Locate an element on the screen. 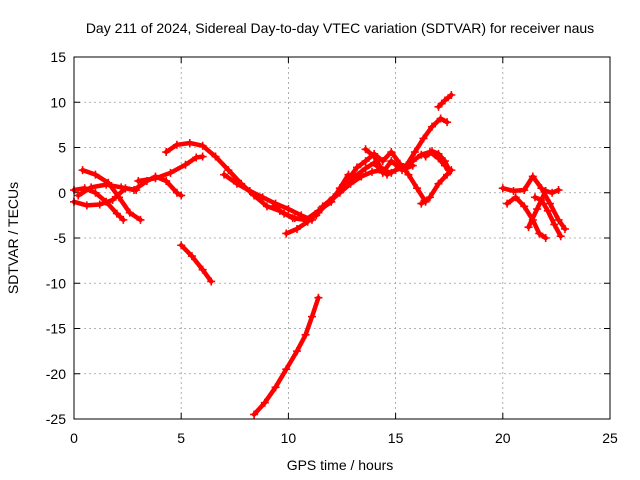  y-axis-label: SDTVAR / TECUs is located at coordinates (13, 238).